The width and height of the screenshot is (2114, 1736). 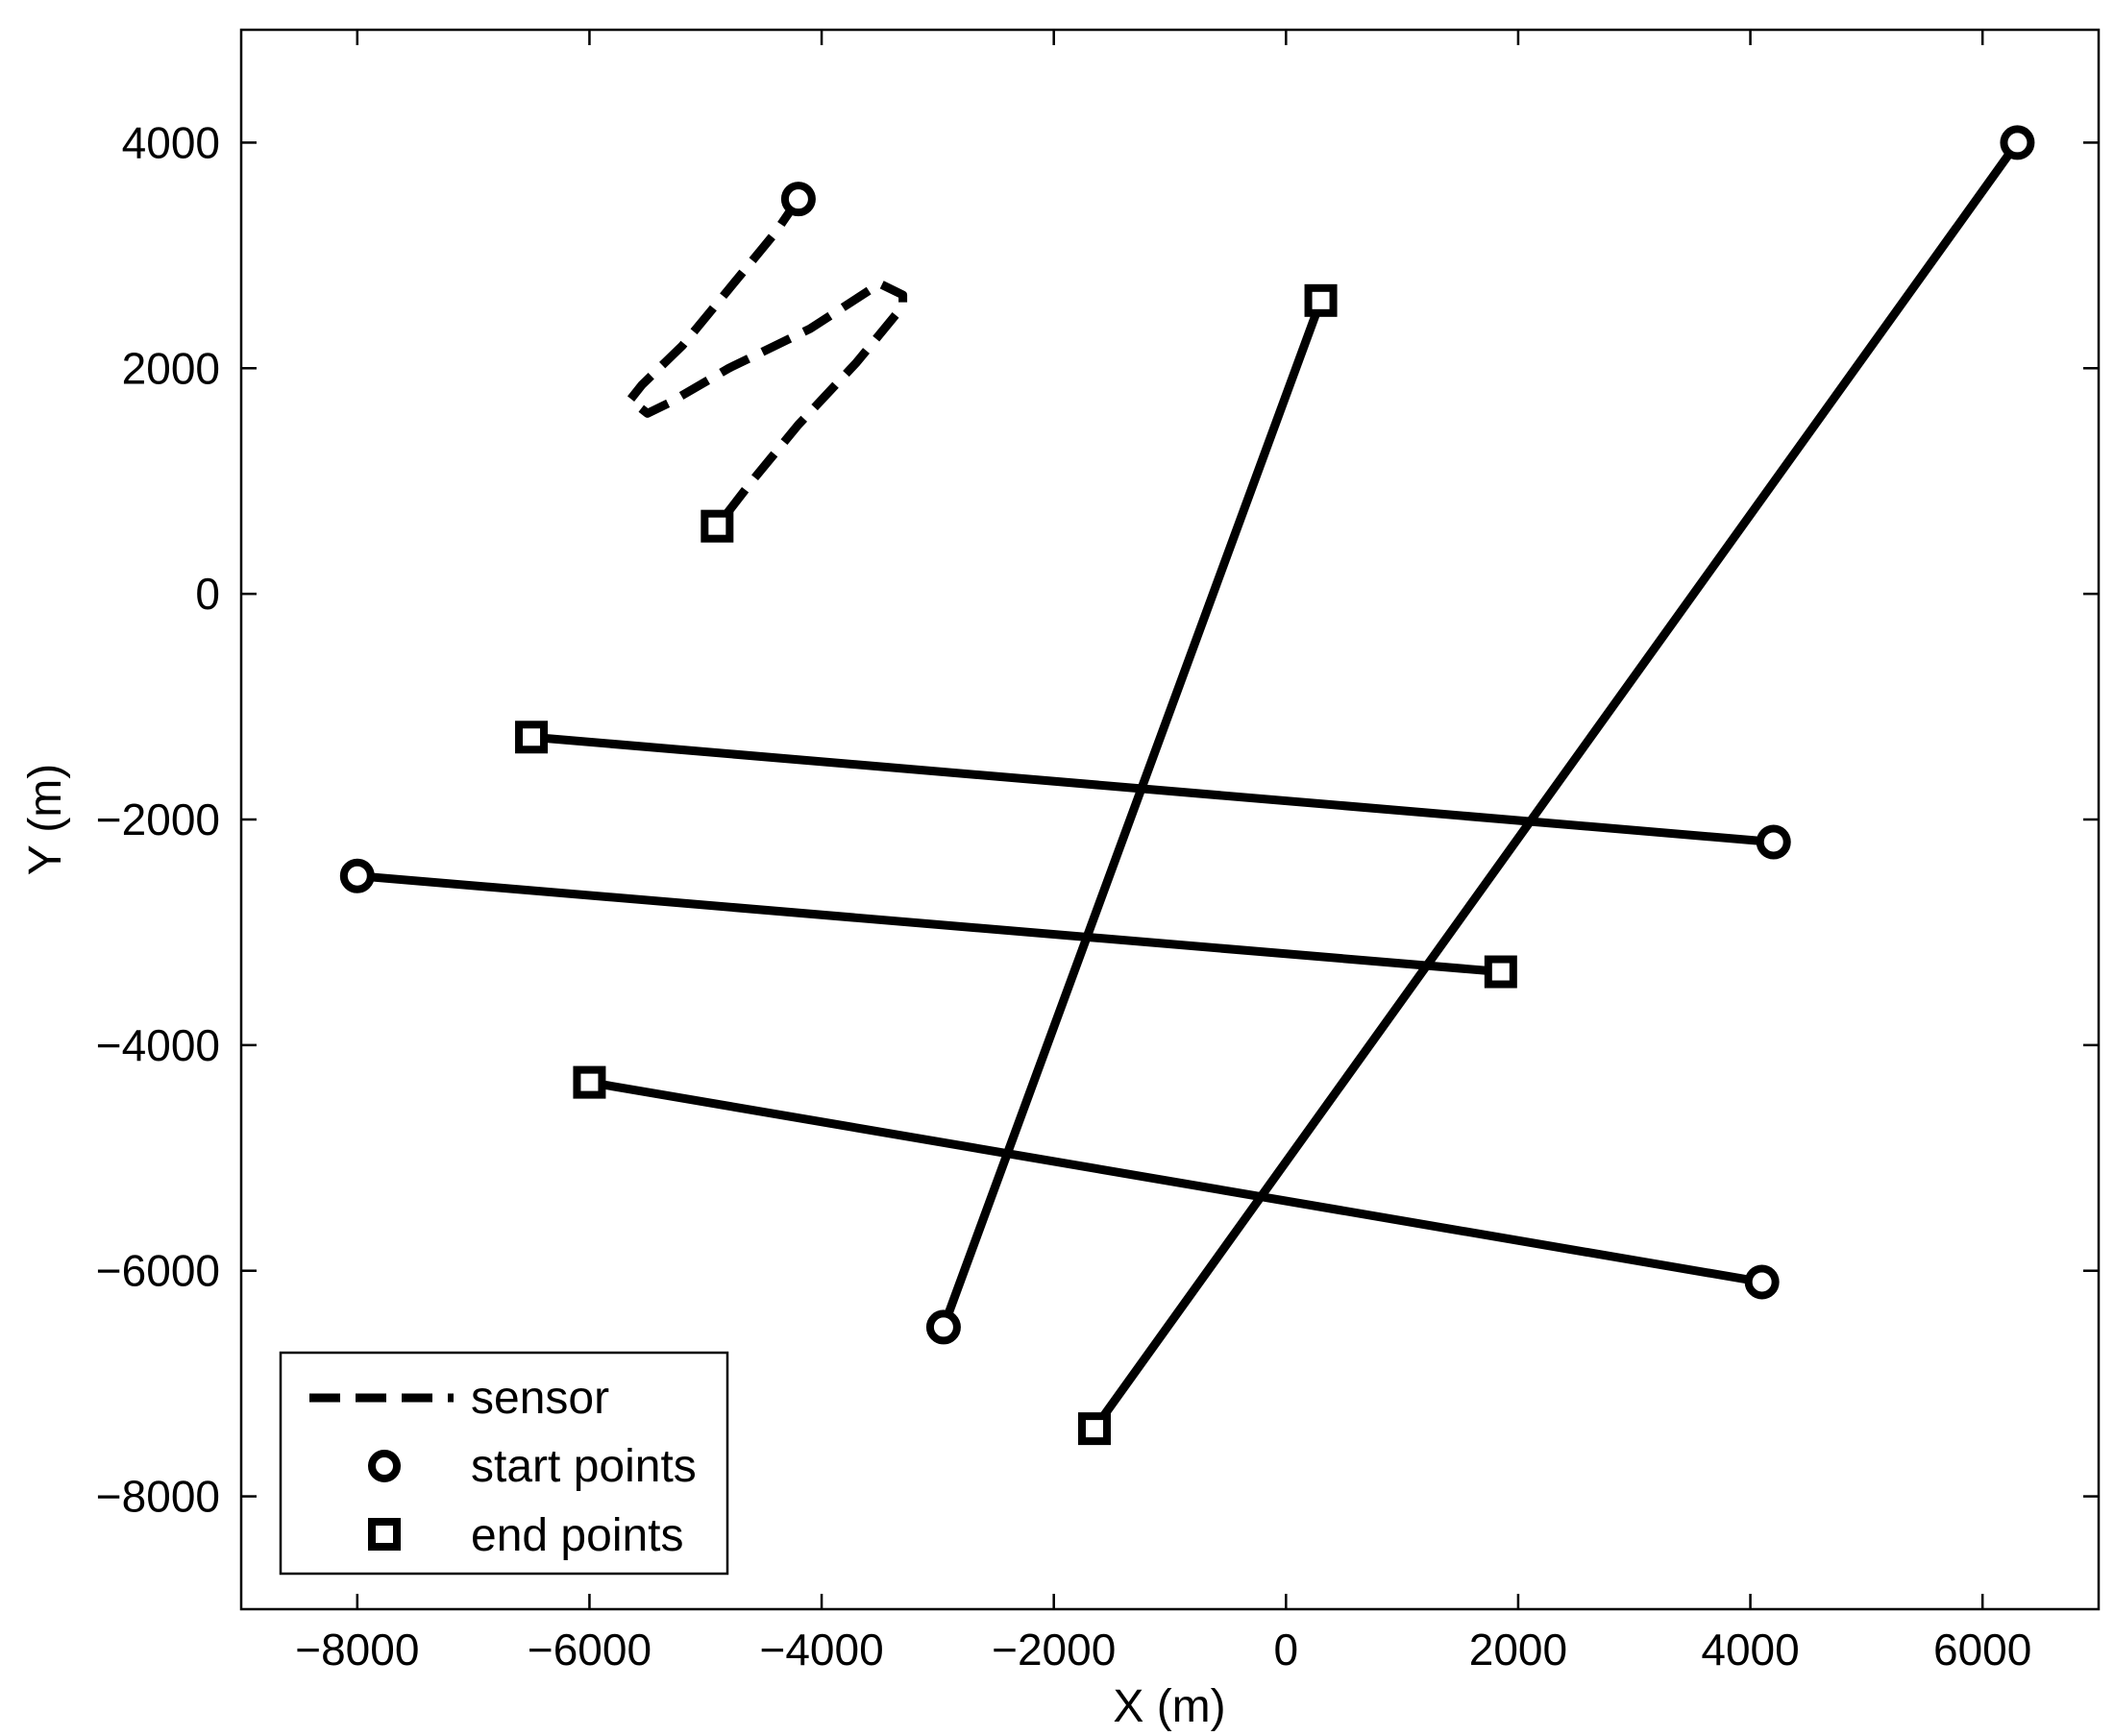 What do you see at coordinates (589, 1650) in the screenshot?
I see `x-tick-label: −6000` at bounding box center [589, 1650].